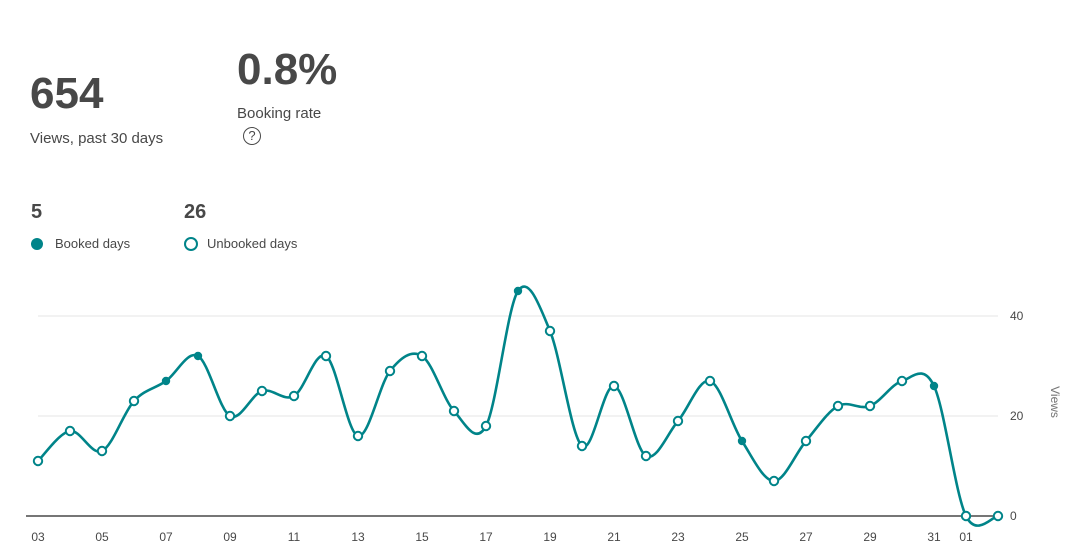  What do you see at coordinates (67, 93) in the screenshot?
I see `views-value: 654` at bounding box center [67, 93].